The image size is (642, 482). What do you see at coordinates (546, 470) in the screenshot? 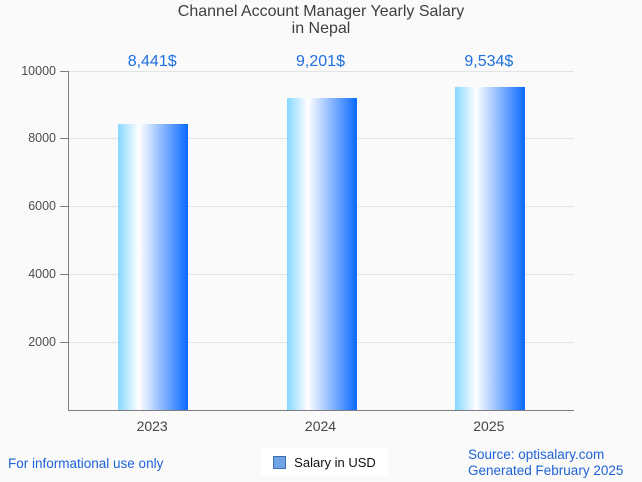
I see `generated-line: Generated February 2025` at bounding box center [546, 470].